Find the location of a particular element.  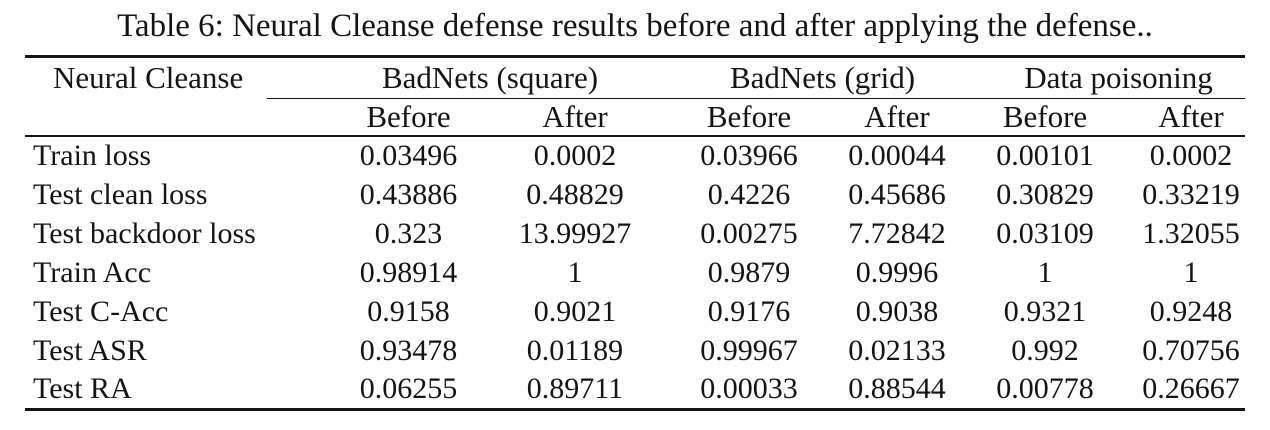

group-header-badnets-grid: BadNets (grid) is located at coordinates (815, 77).